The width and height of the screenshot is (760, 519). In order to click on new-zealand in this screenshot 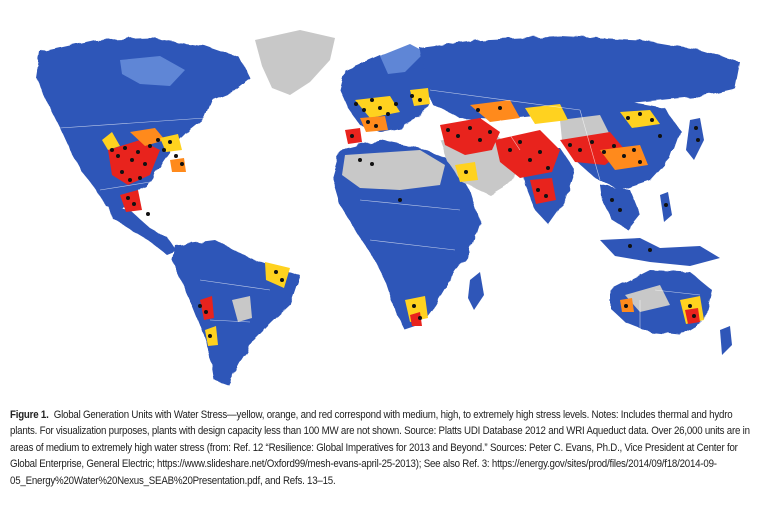, I will do `click(726, 340)`.